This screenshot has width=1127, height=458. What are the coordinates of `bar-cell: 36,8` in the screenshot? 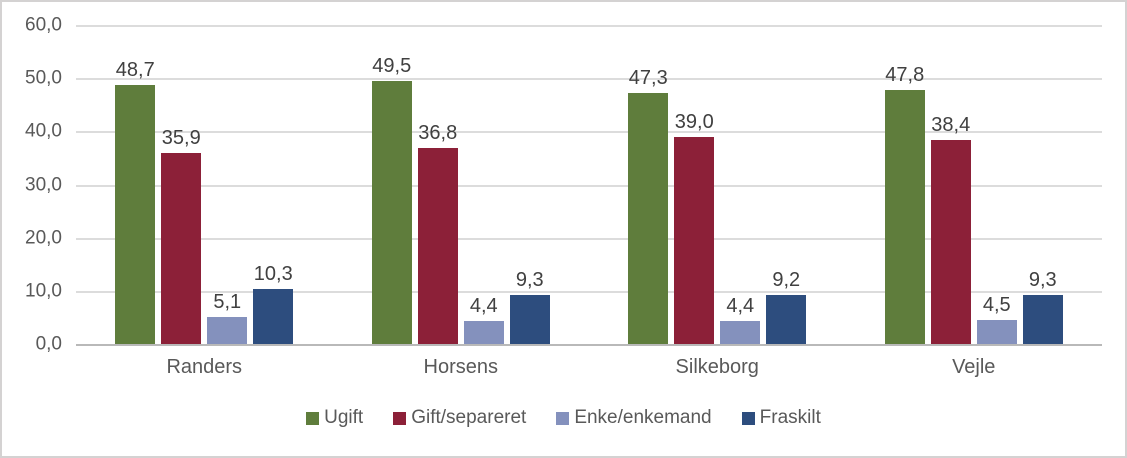 It's located at (437, 233).